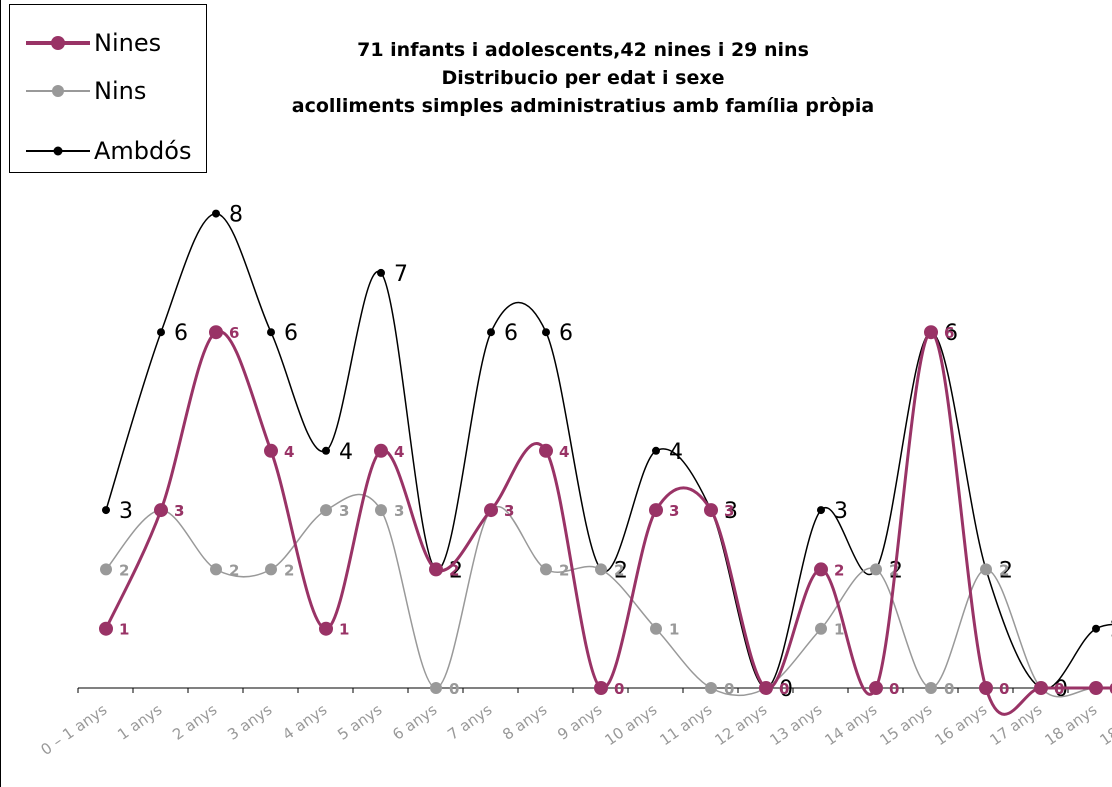  I want to click on x-tick-label: 10 anys, so click(630, 724).